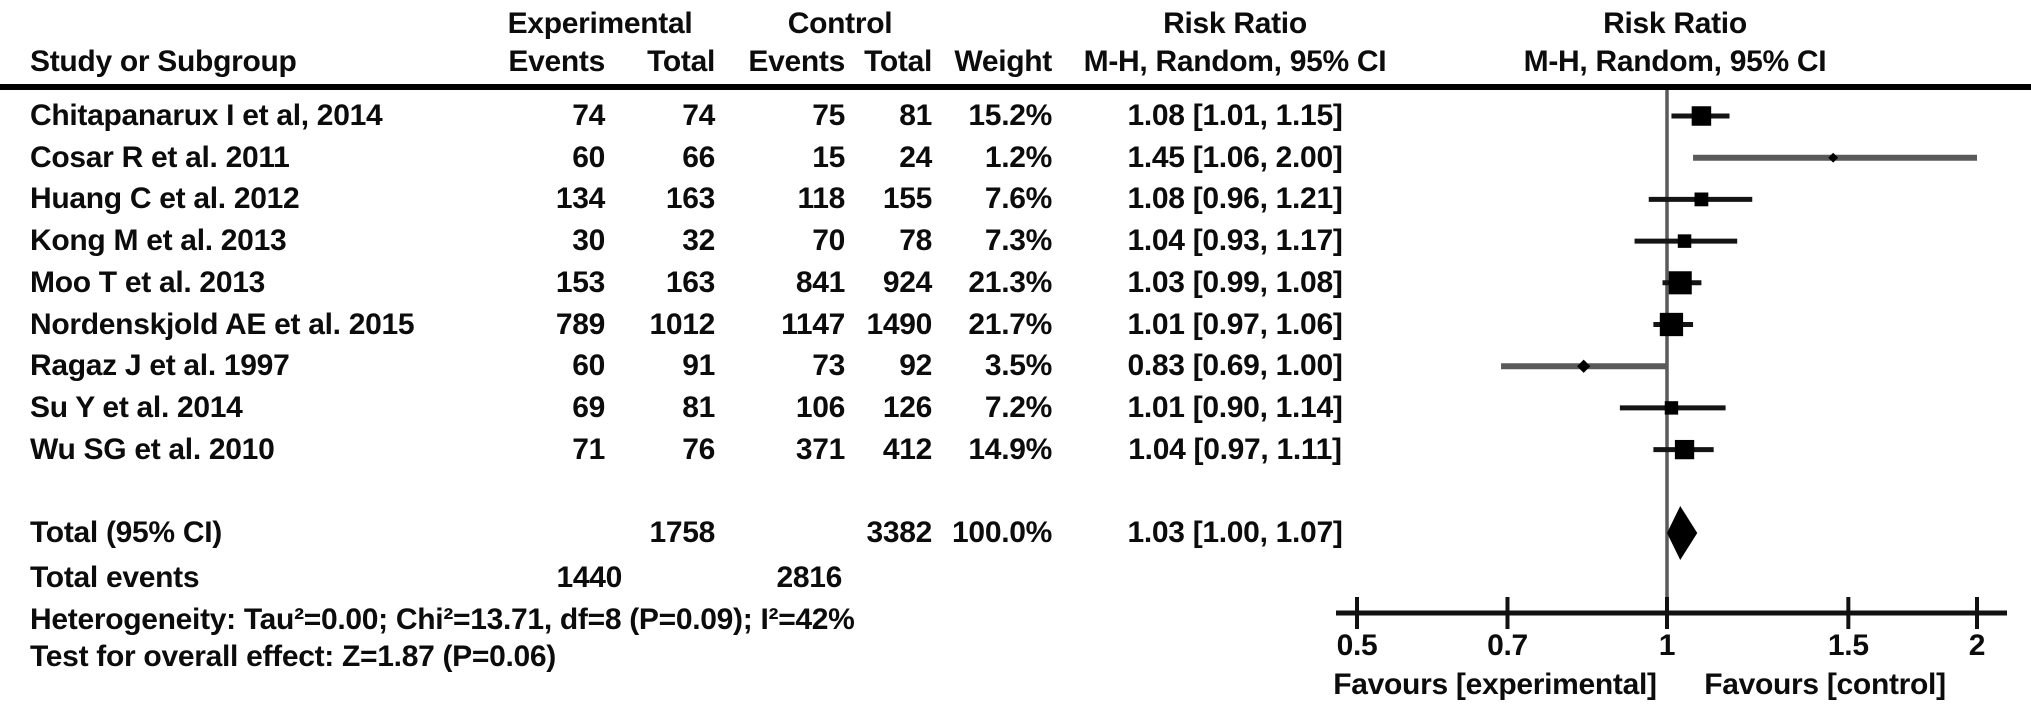 The height and width of the screenshot is (712, 2031). Describe the element at coordinates (580, 282) in the screenshot. I see `experimental-events-cell: 153` at that location.